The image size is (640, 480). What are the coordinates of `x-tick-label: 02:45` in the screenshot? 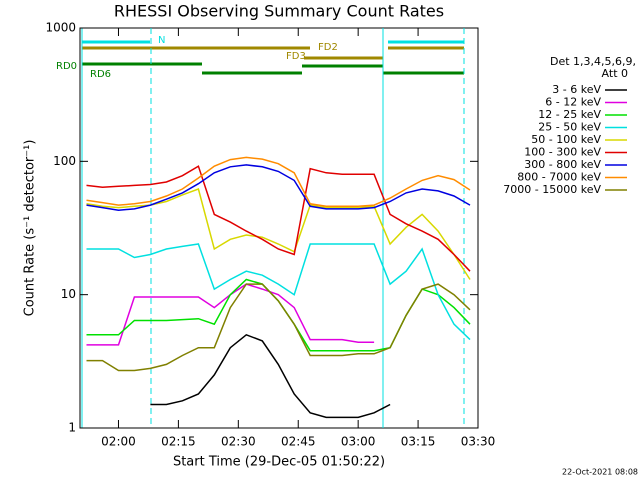 It's located at (298, 442).